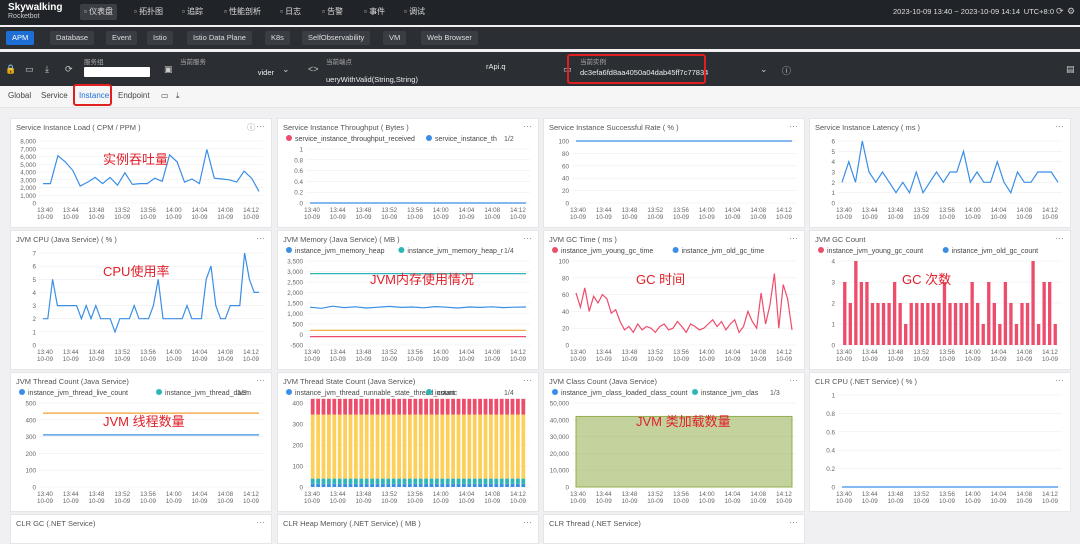  Describe the element at coordinates (11, 69) in the screenshot. I see `lock-icon: 🔒` at that location.